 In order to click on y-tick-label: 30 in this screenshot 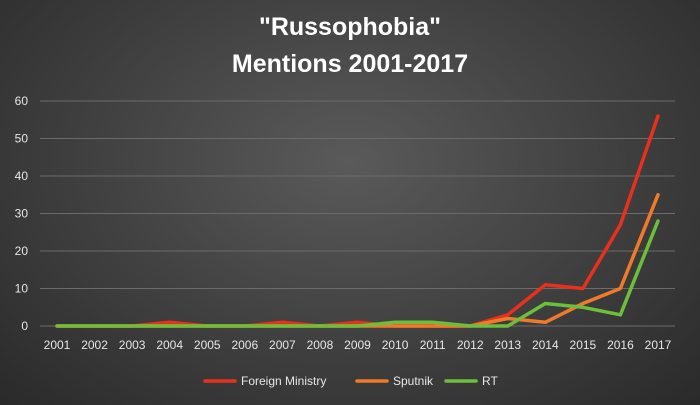, I will do `click(22, 214)`.